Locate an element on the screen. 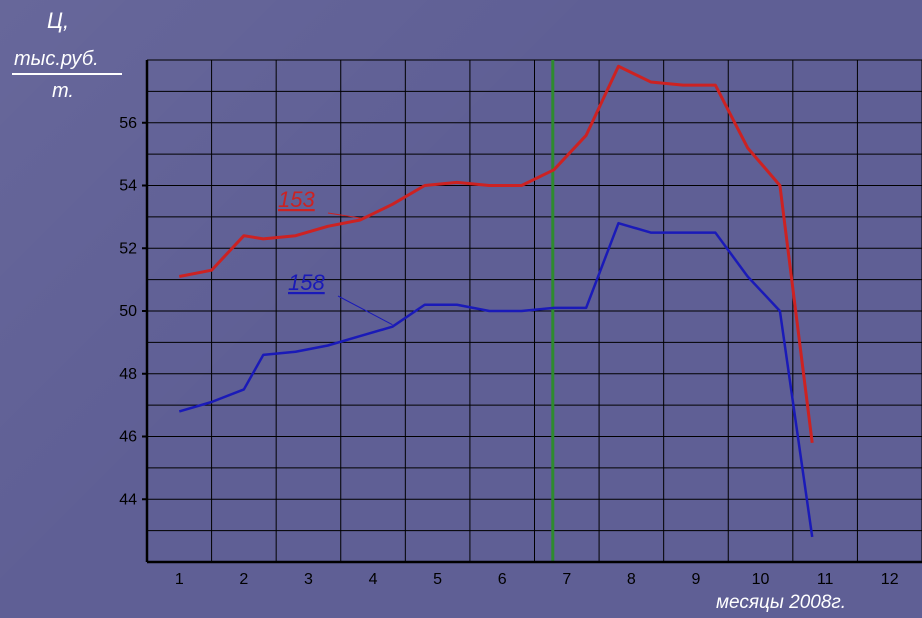 The height and width of the screenshot is (618, 922). y-tick-label: 50 is located at coordinates (128, 311).